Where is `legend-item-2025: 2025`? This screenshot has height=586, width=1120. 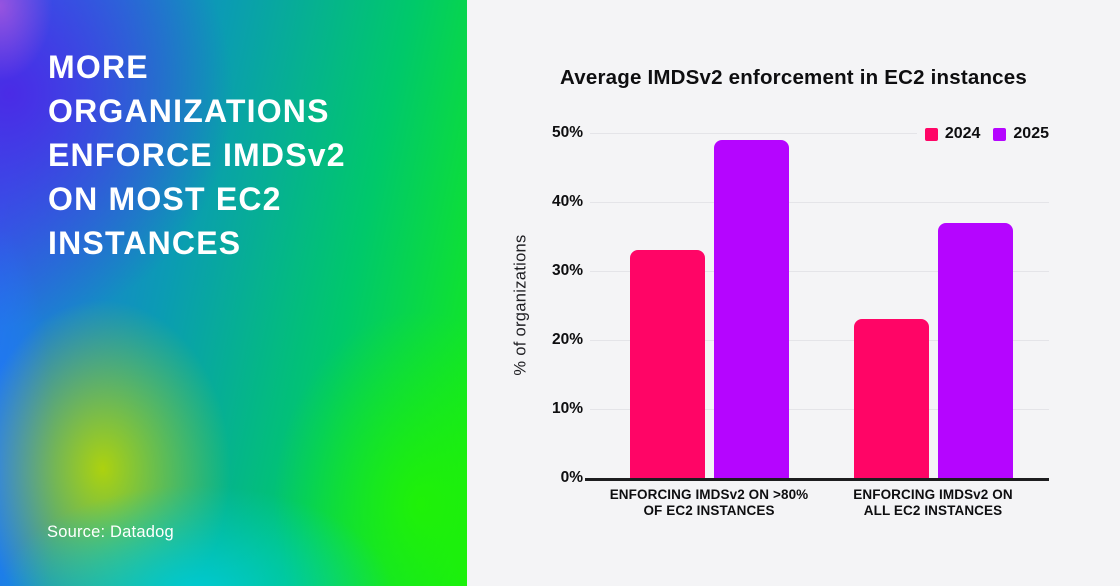 legend-item-2025: 2025 is located at coordinates (1021, 134).